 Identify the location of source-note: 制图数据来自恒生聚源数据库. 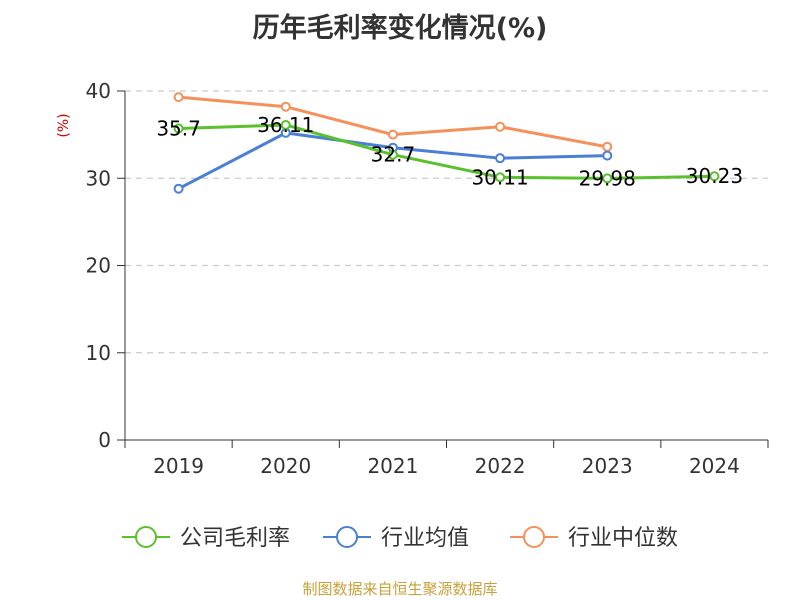
(400, 589).